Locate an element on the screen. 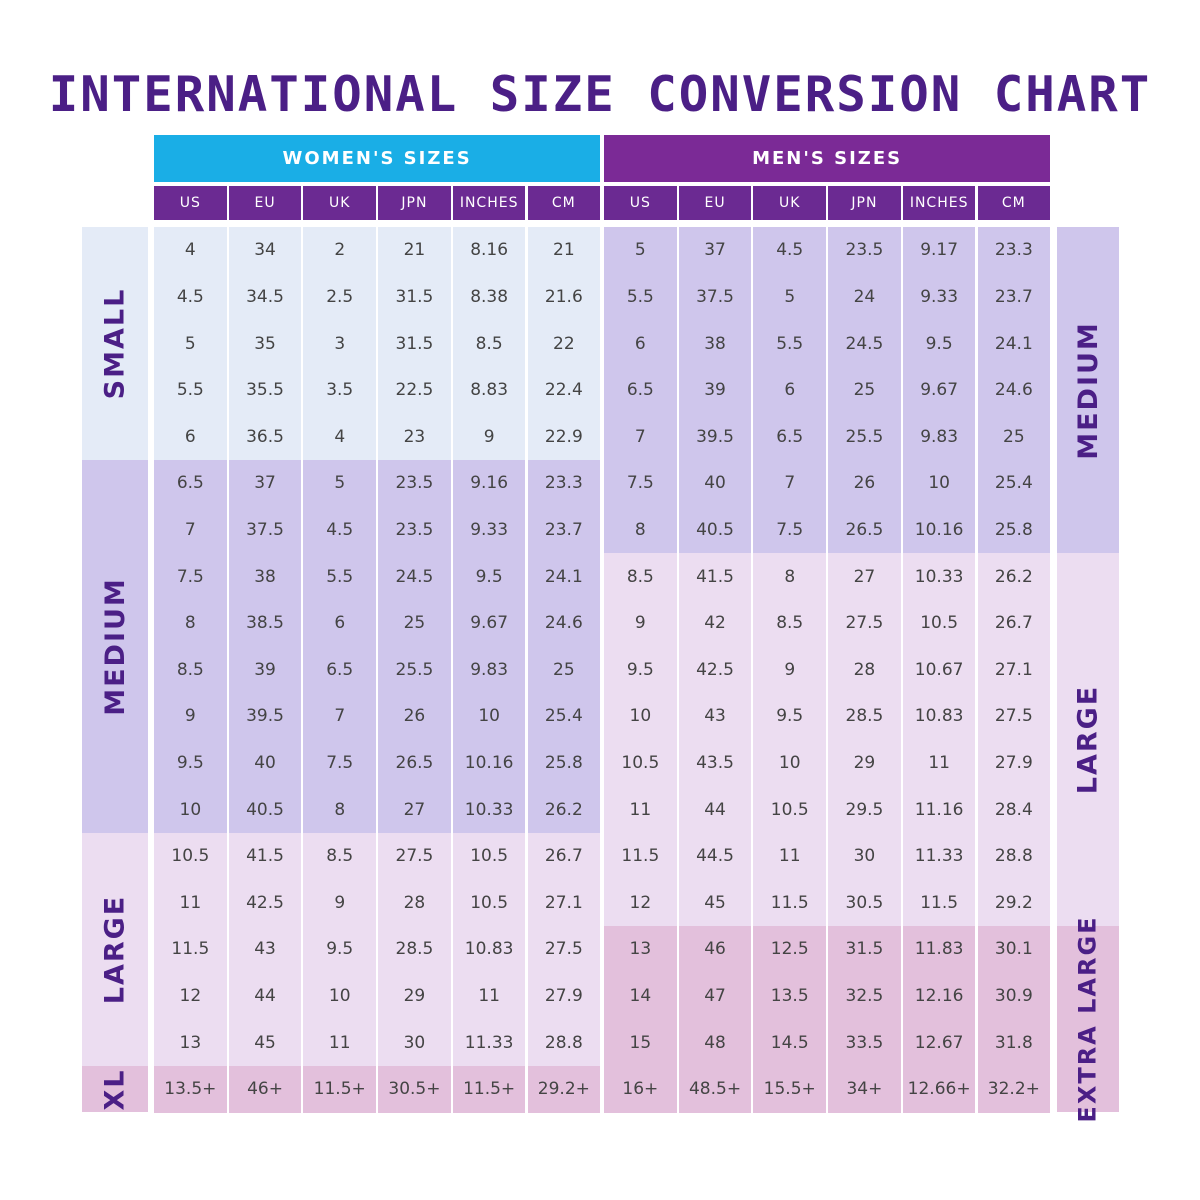 Image resolution: width=1200 pixels, height=1200 pixels. table-cell: 41.5 is located at coordinates (715, 577).